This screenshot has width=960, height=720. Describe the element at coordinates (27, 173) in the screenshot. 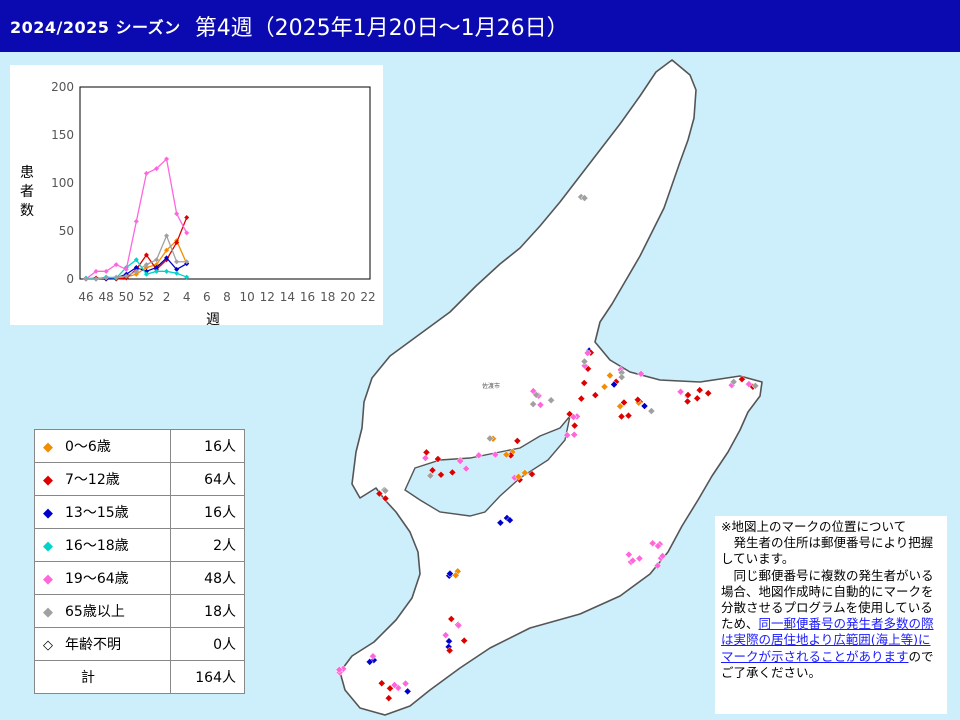

I see `y-axis-label-line1: 患` at that location.